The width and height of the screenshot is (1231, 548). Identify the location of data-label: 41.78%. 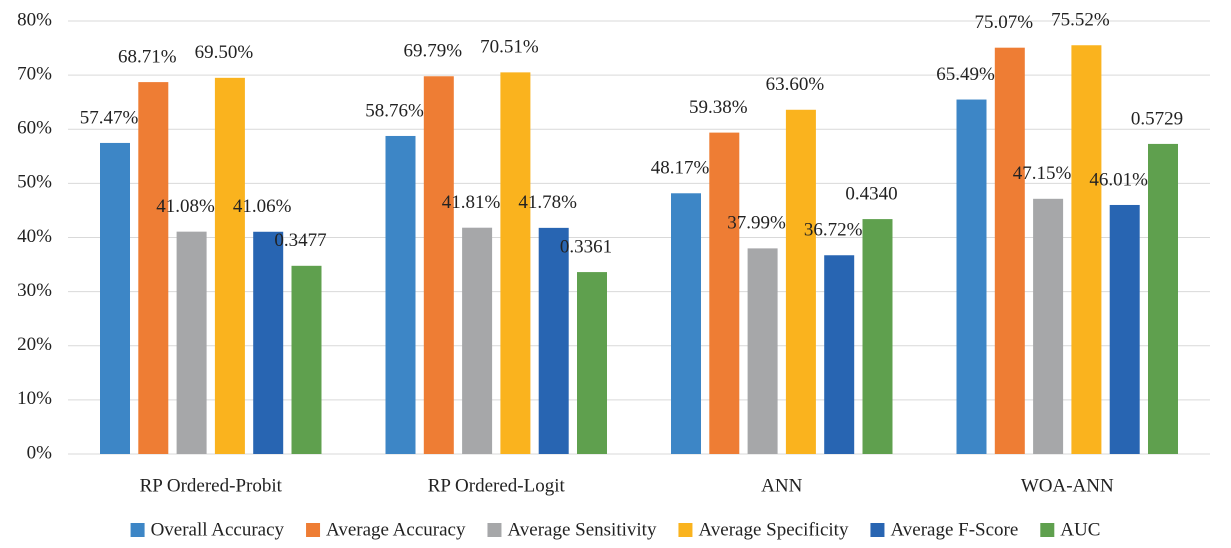
(547, 202).